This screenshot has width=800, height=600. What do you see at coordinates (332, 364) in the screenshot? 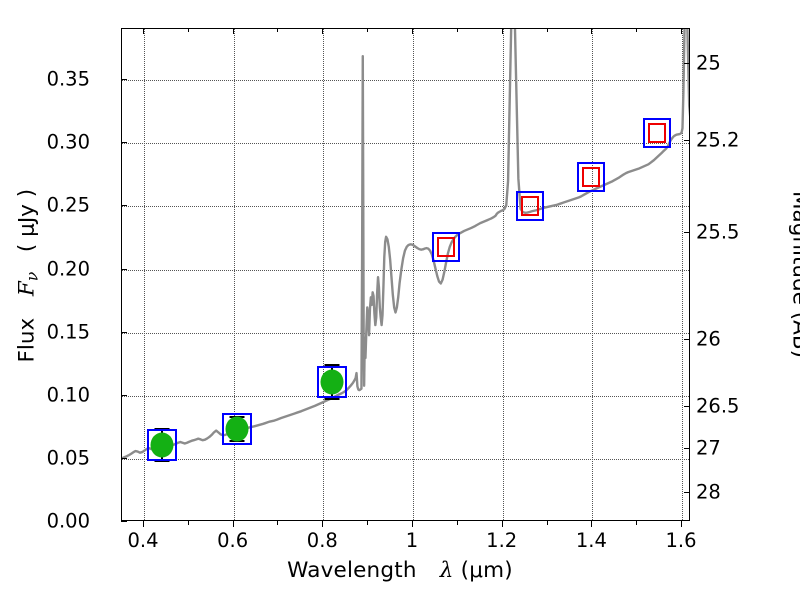
I see `errorbar-cap-2-upper` at bounding box center [332, 364].